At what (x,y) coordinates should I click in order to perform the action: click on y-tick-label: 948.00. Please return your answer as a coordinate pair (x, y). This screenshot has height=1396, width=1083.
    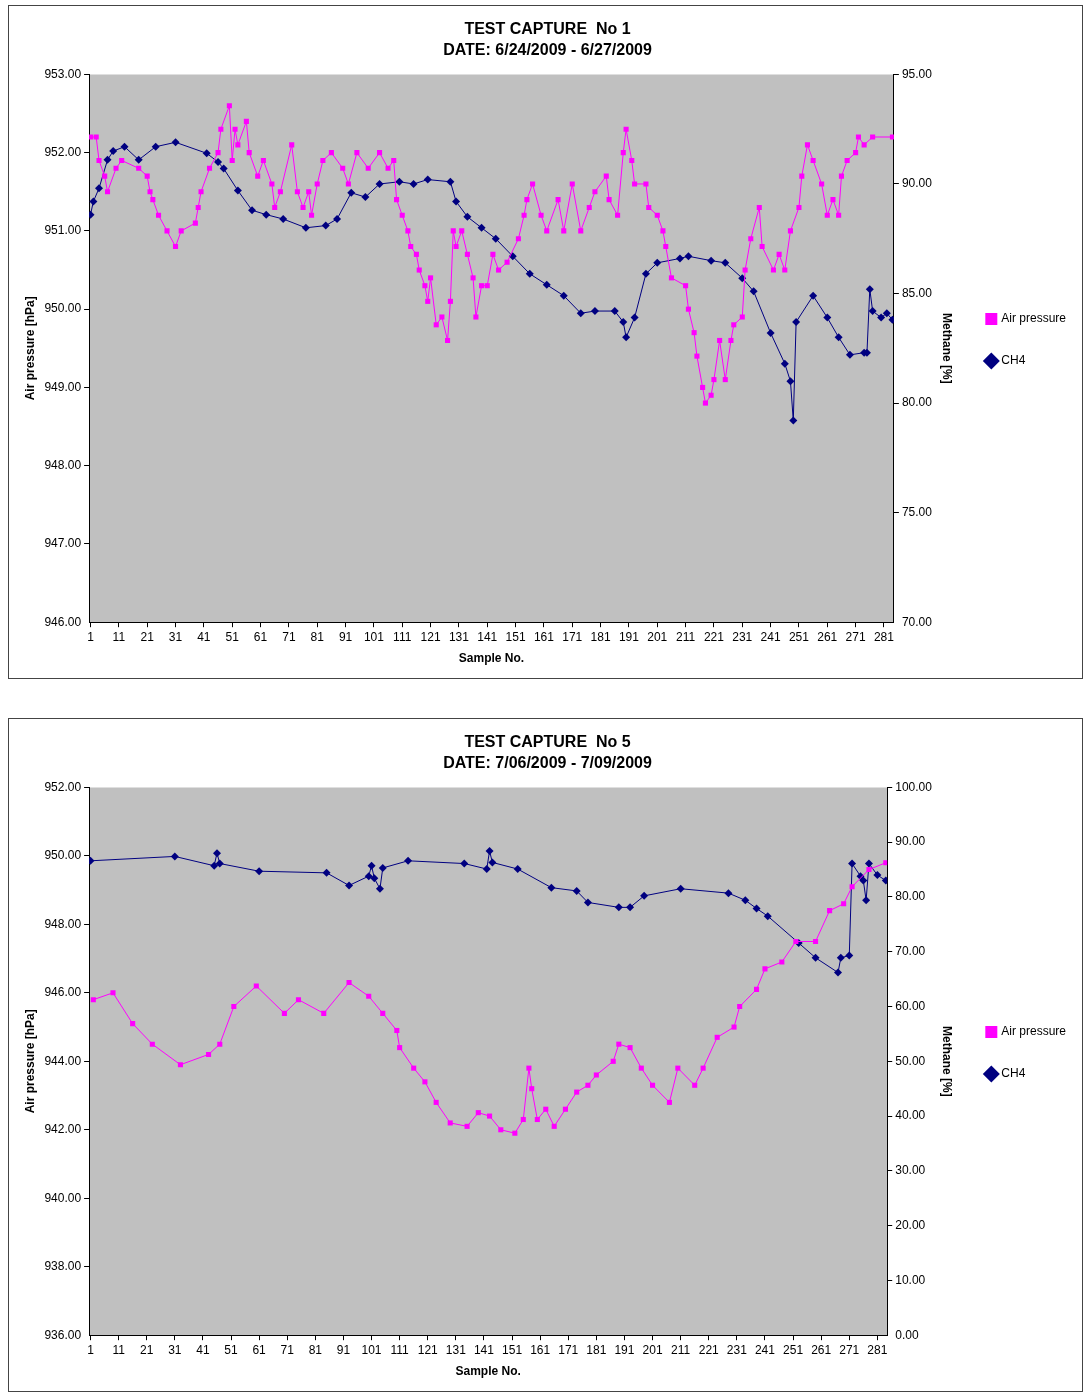
    Looking at the image, I should click on (63, 923).